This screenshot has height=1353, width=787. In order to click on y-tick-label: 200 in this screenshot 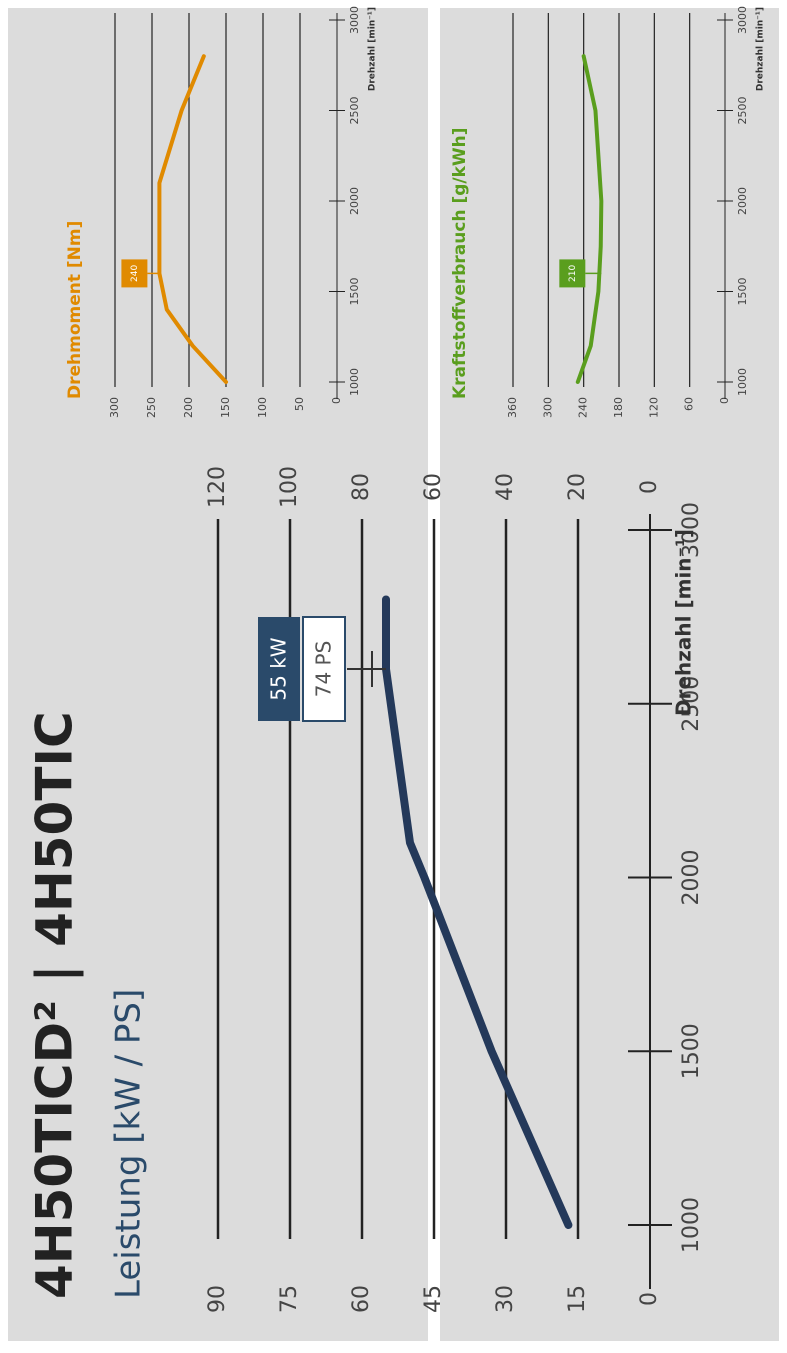, I will do `click(188, 407)`.